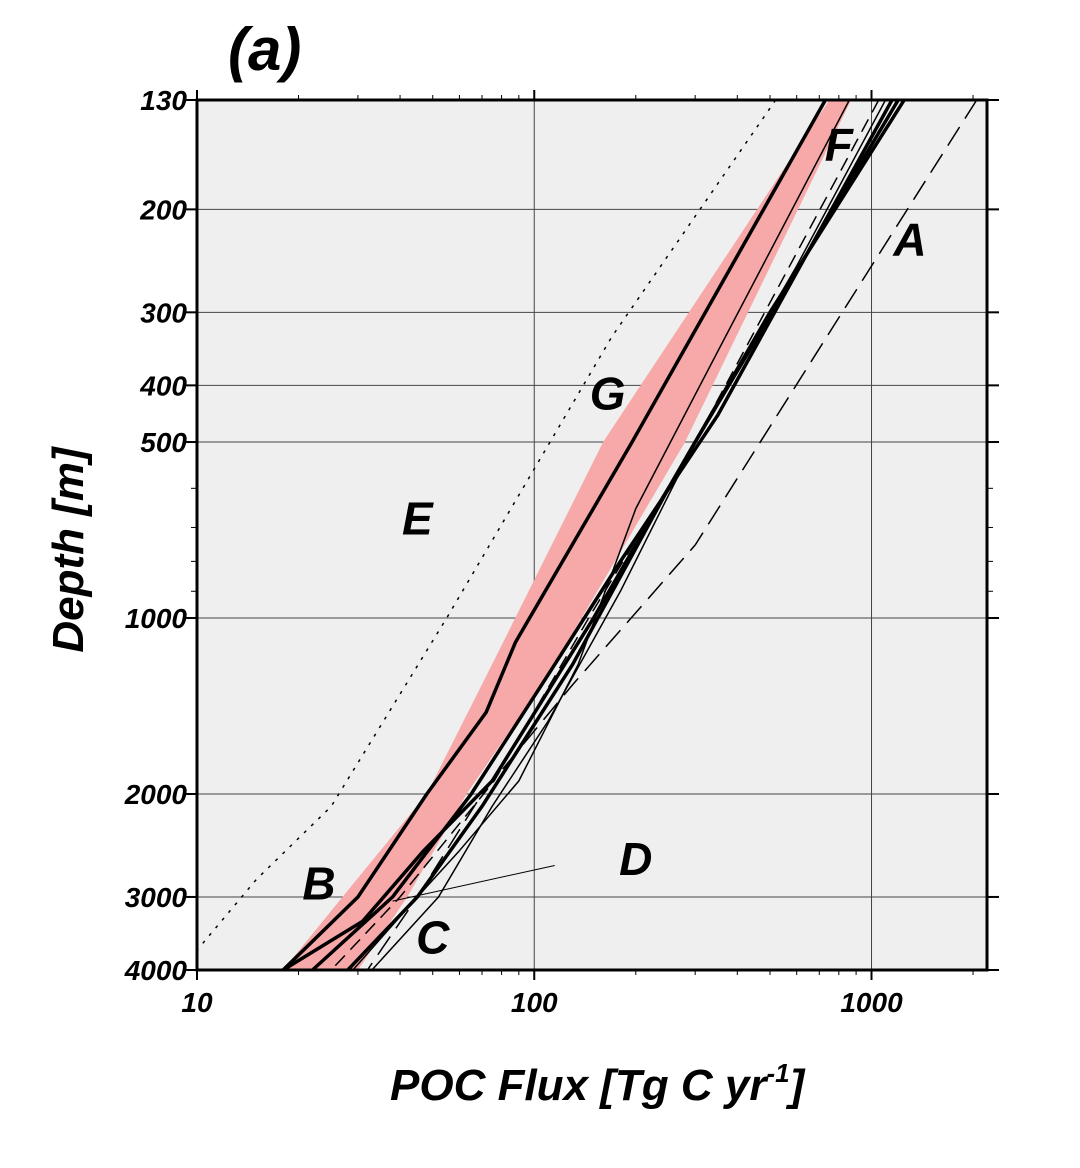 This screenshot has height=1168, width=1080. What do you see at coordinates (909, 240) in the screenshot?
I see `annotation-label-a: A` at bounding box center [909, 240].